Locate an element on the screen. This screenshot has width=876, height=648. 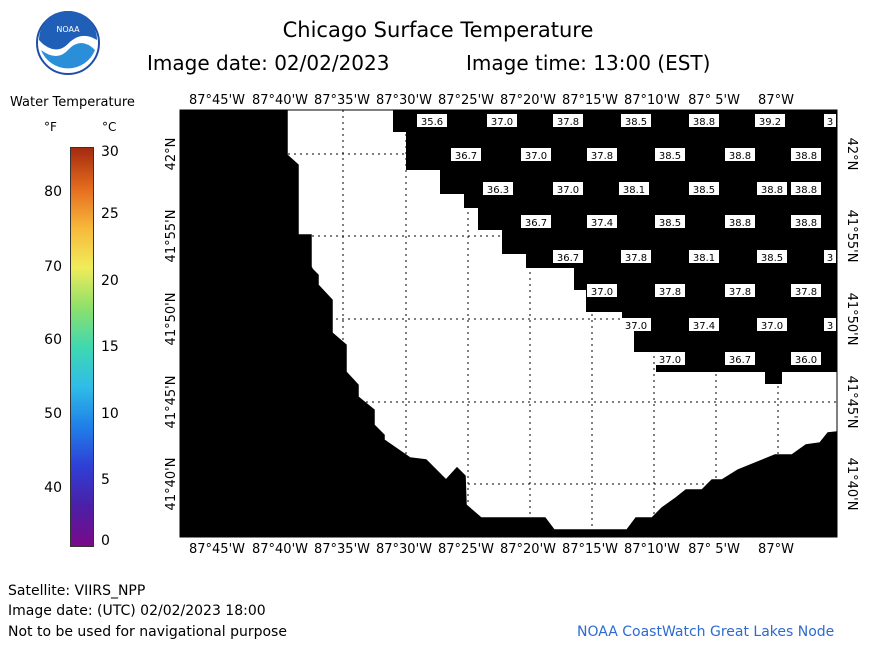
city-label: Chicago is located at coordinates (267, 285).